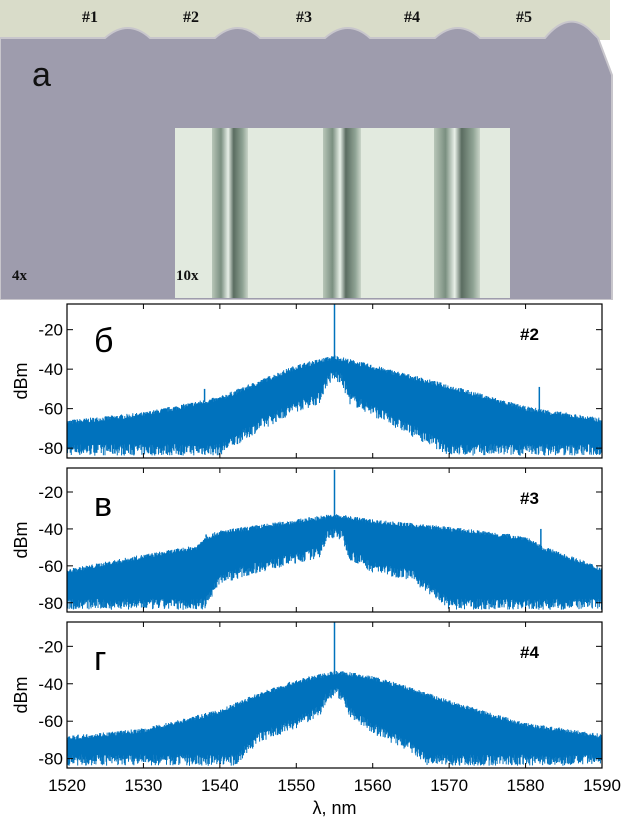 This screenshot has width=630, height=833. I want to click on substrate-top-margin, so click(305, 20).